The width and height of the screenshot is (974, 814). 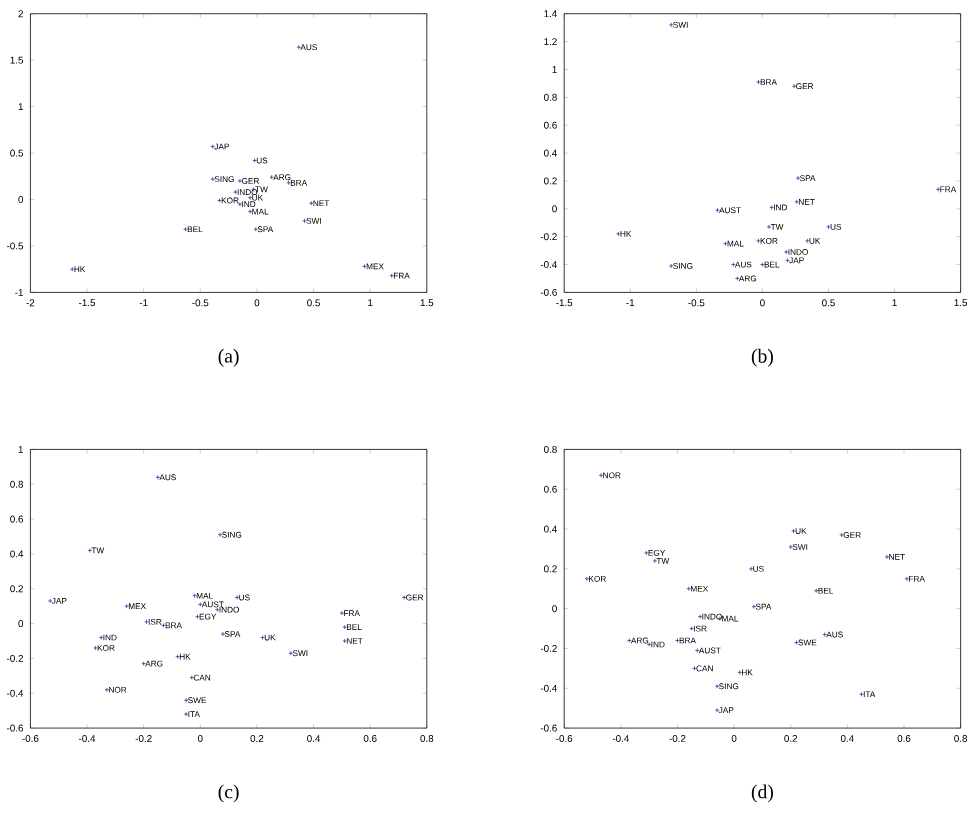 I want to click on text: (c), so click(x=228, y=793).